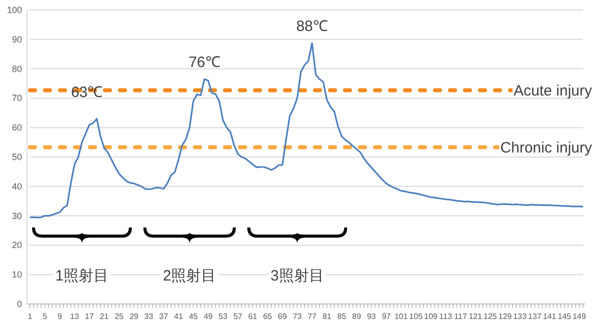 This screenshot has height=327, width=600. Describe the element at coordinates (105, 316) in the screenshot. I see `x-tick-label: 21` at that location.